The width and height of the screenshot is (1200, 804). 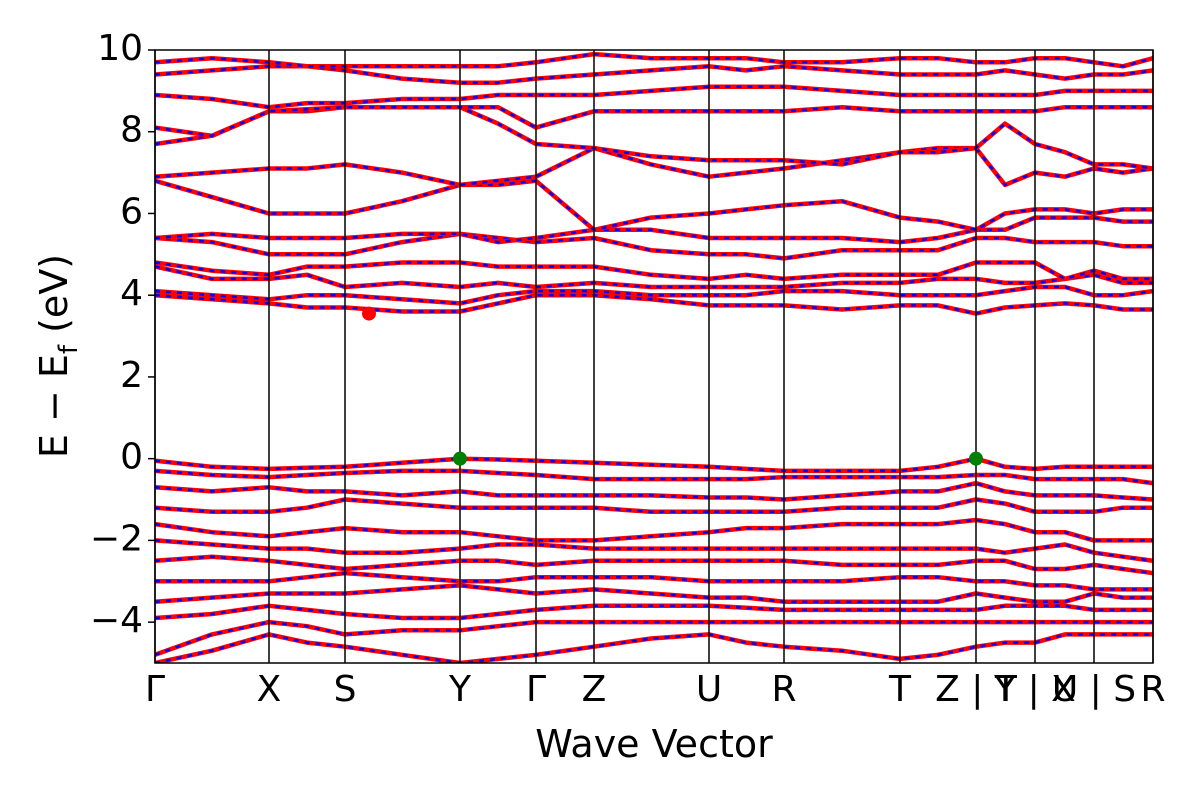 I want to click on y-tick-label: 0, so click(x=131, y=457).